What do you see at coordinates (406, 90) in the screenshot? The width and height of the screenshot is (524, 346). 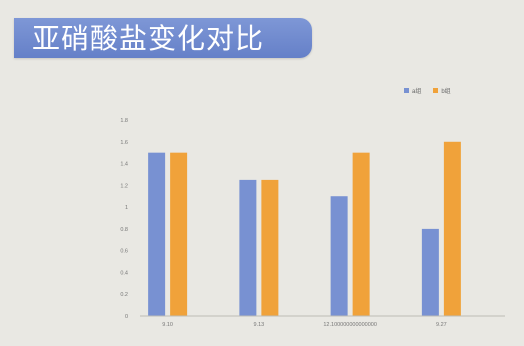 I see `legend-swatch-a` at bounding box center [406, 90].